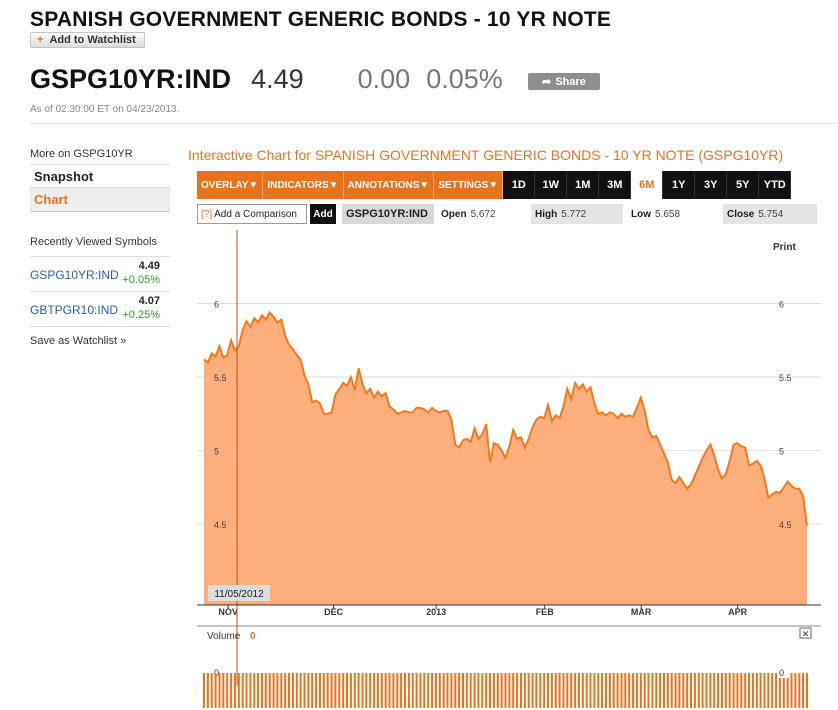 The image size is (838, 710). Describe the element at coordinates (216, 305) in the screenshot. I see `y-tick-label-left: 6` at that location.